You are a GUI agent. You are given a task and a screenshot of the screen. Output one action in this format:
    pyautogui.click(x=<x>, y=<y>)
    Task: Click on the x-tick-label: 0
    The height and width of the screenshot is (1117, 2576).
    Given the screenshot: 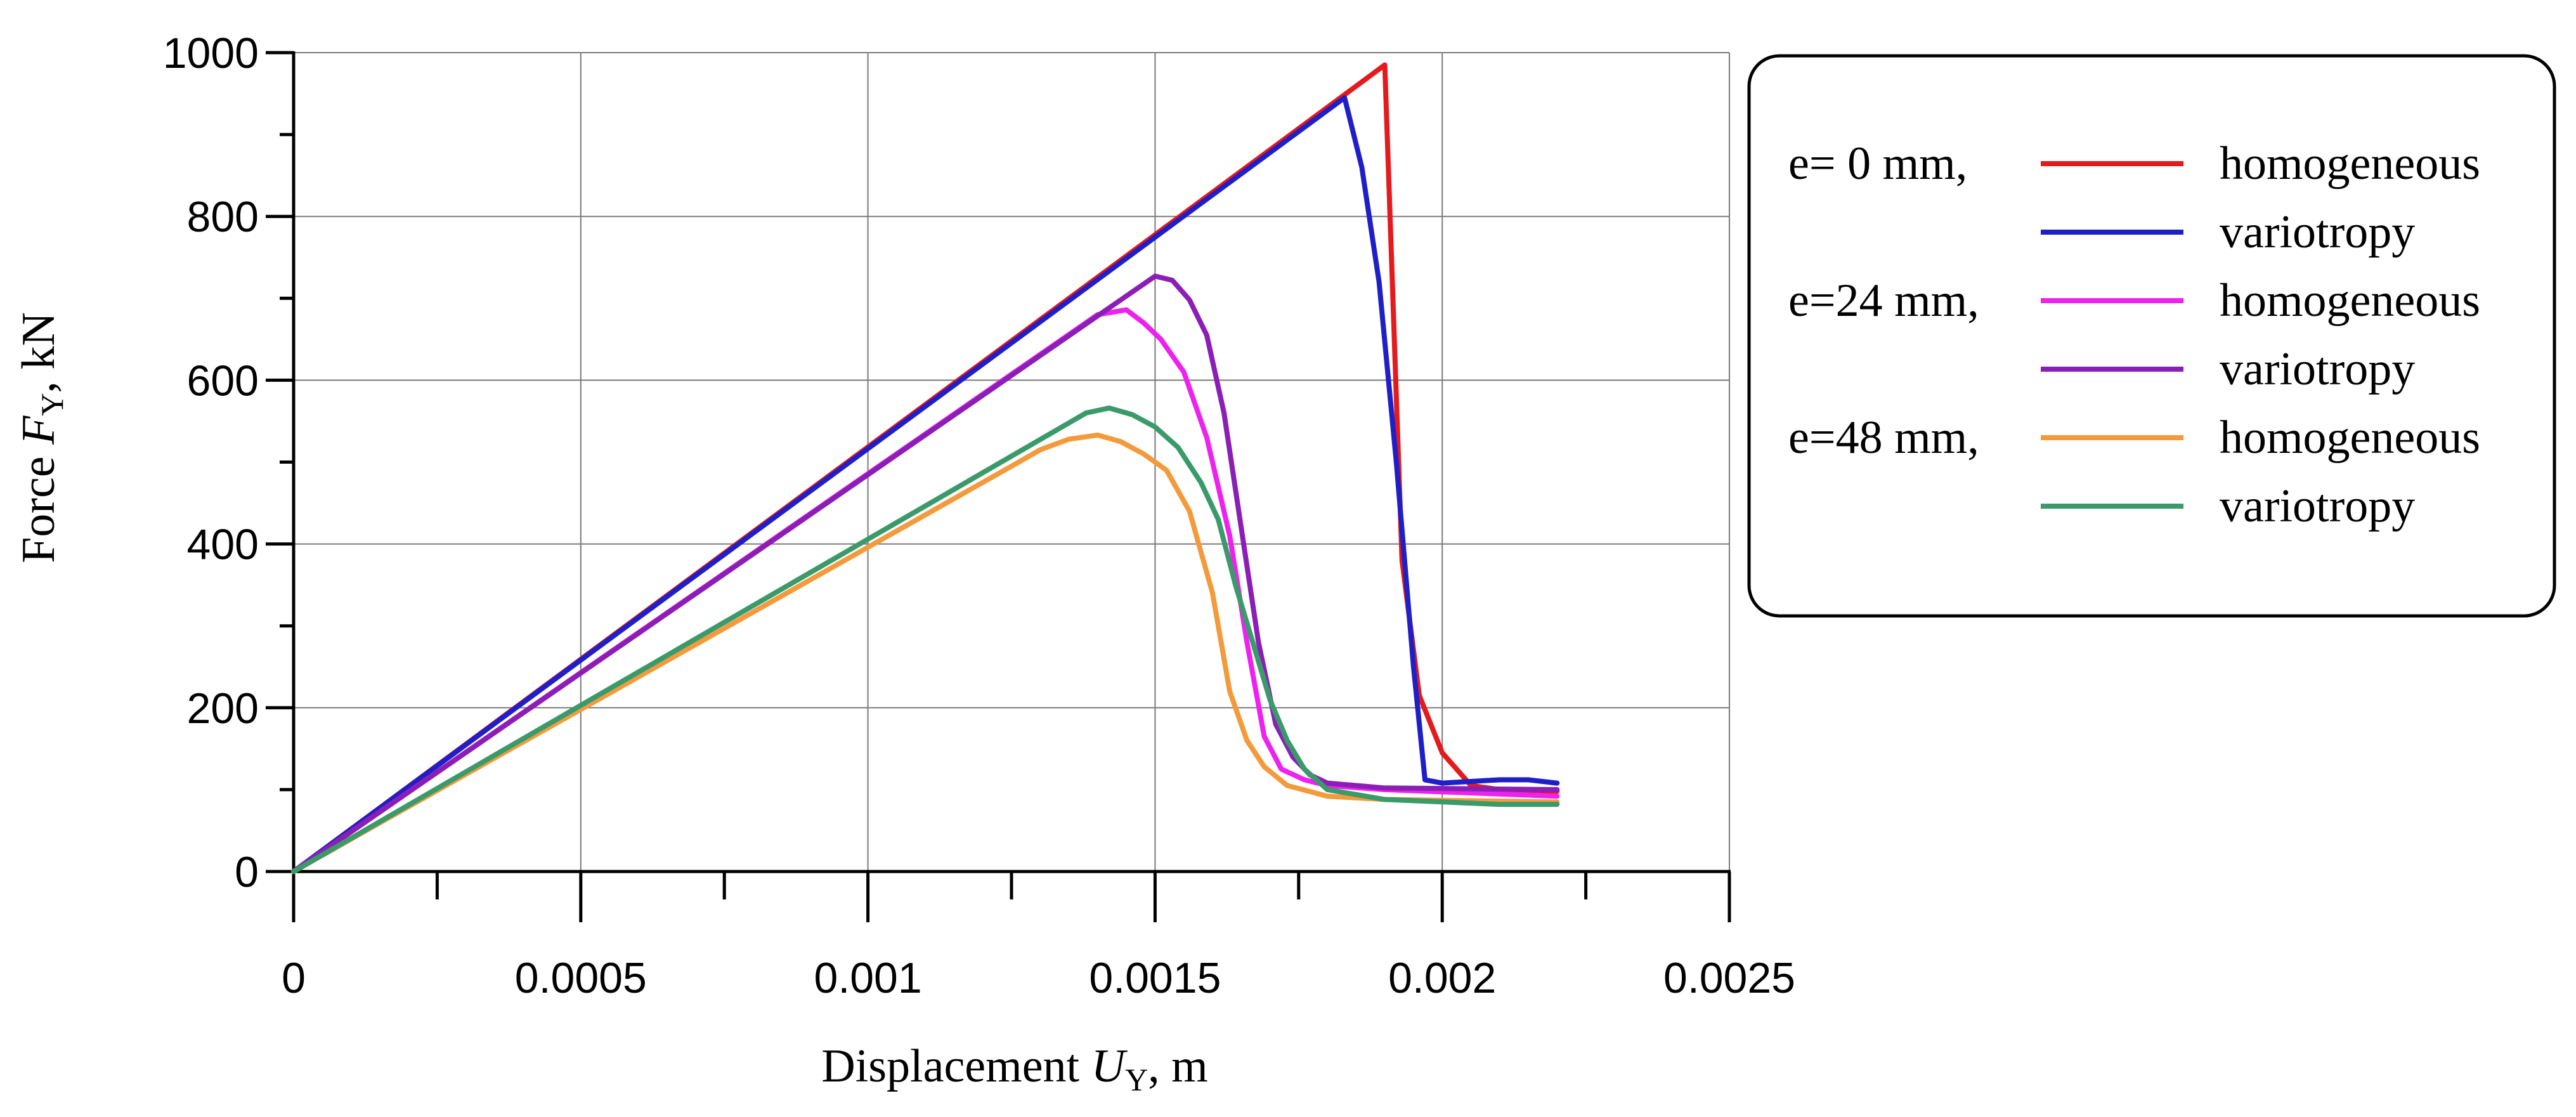 What is the action you would take?
    pyautogui.click(x=294, y=978)
    